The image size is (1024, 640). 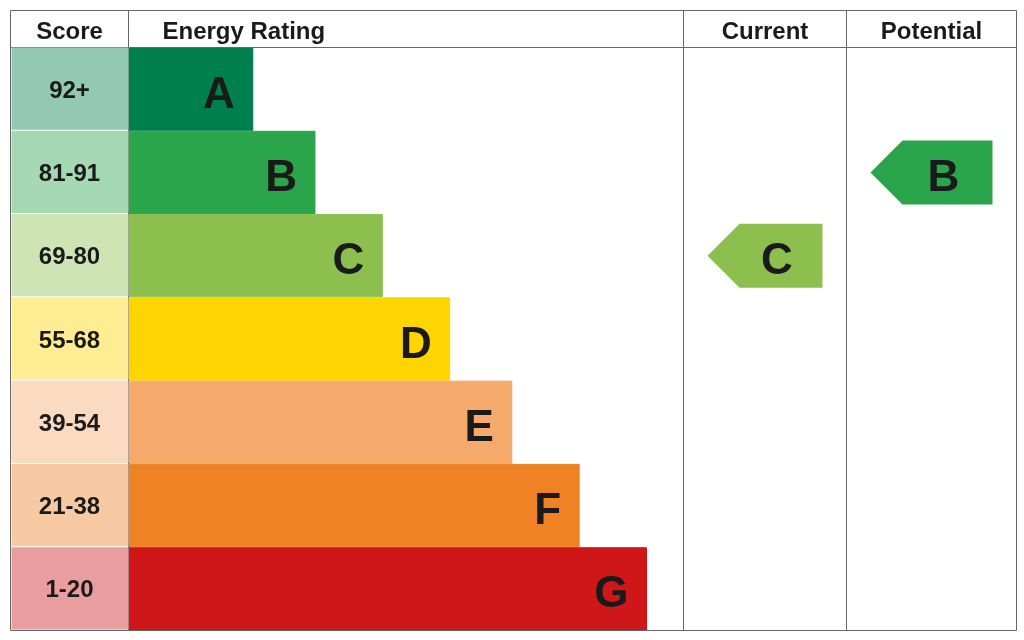 I want to click on text: 55-68, so click(x=69, y=339).